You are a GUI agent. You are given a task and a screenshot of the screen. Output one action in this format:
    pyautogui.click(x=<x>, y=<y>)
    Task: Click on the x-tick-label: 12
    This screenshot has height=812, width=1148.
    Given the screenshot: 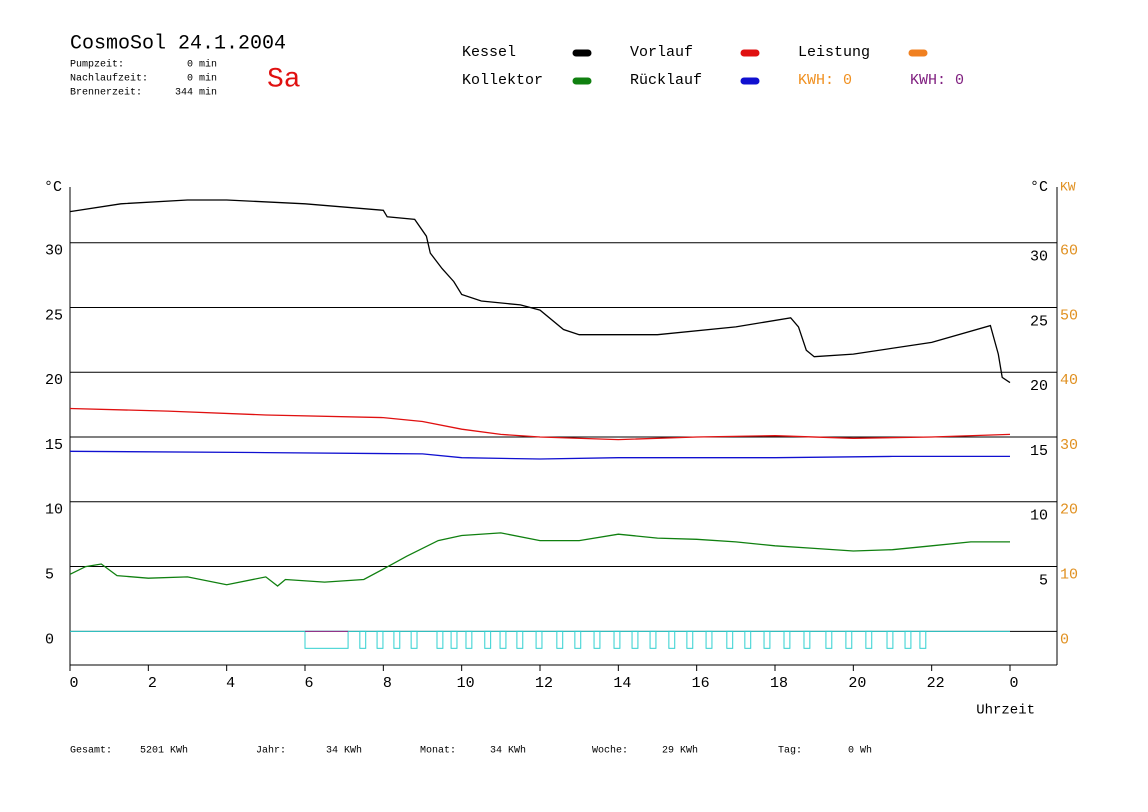 What is the action you would take?
    pyautogui.click(x=544, y=683)
    